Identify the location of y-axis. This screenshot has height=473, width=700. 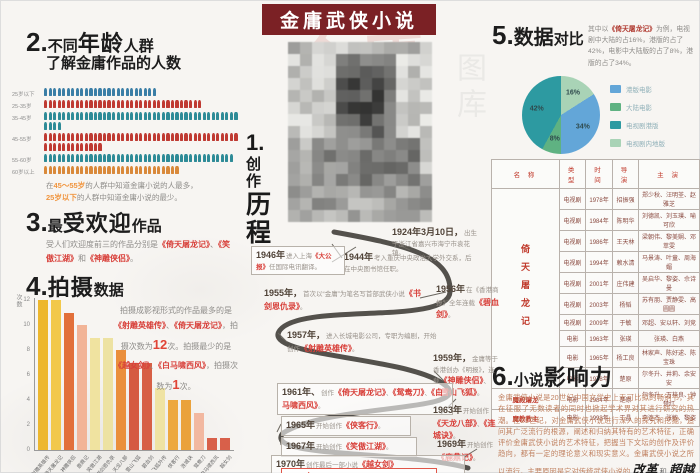
(34, 374).